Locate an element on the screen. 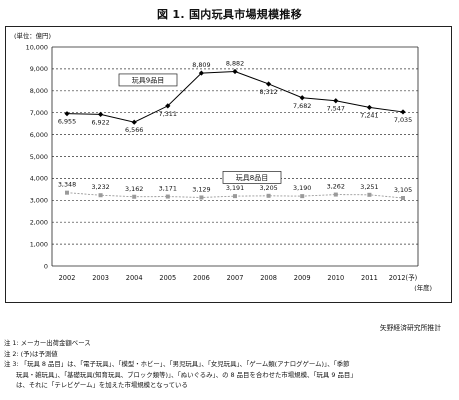 This screenshot has width=459, height=400. chart-title: 図 1. 国内玩具市場規模推移 is located at coordinates (229, 14).